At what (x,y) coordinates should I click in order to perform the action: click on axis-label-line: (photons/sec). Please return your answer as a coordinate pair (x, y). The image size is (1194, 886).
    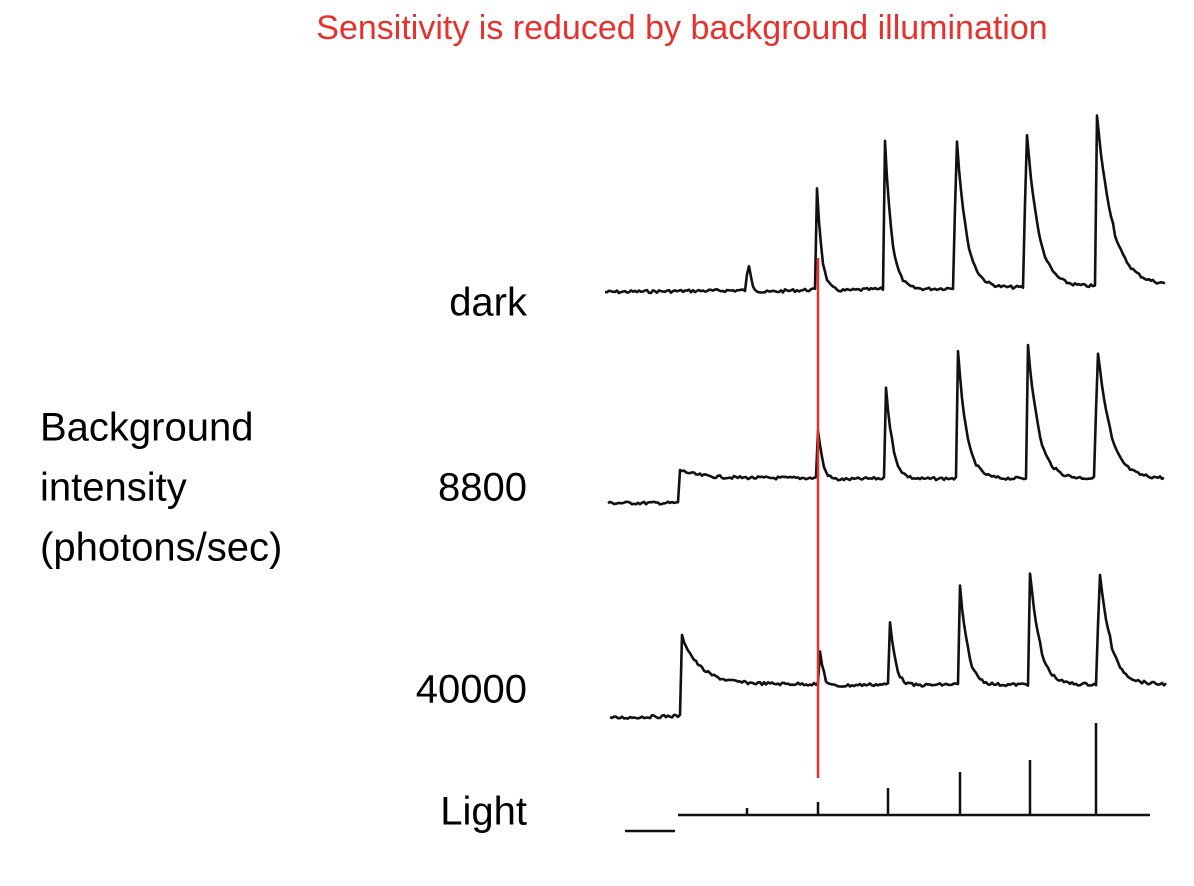
    Looking at the image, I should click on (161, 548).